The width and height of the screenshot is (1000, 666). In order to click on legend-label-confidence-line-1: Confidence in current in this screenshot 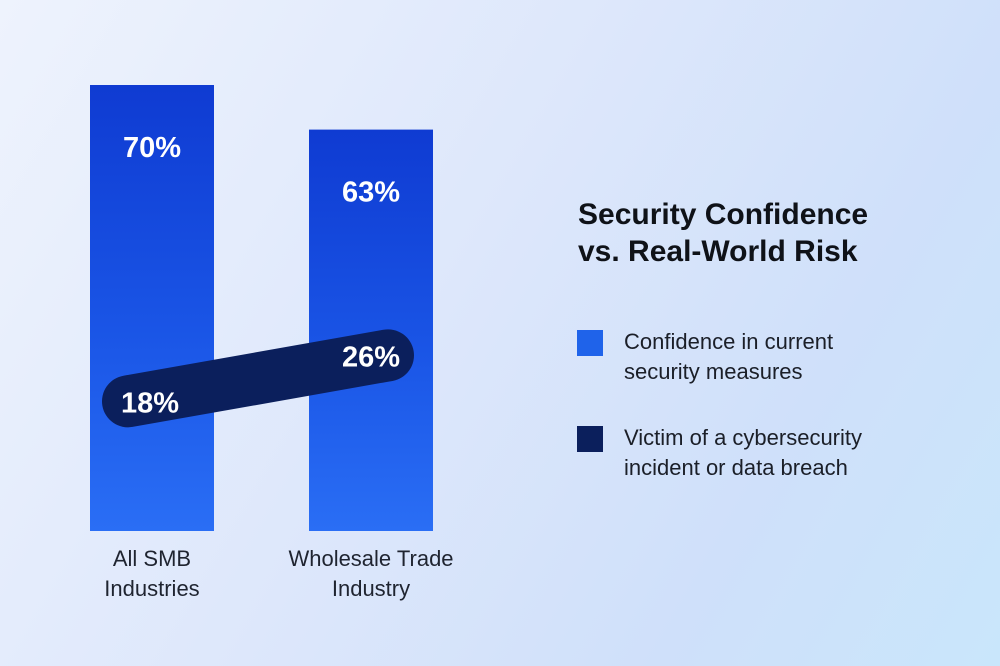, I will do `click(729, 341)`.